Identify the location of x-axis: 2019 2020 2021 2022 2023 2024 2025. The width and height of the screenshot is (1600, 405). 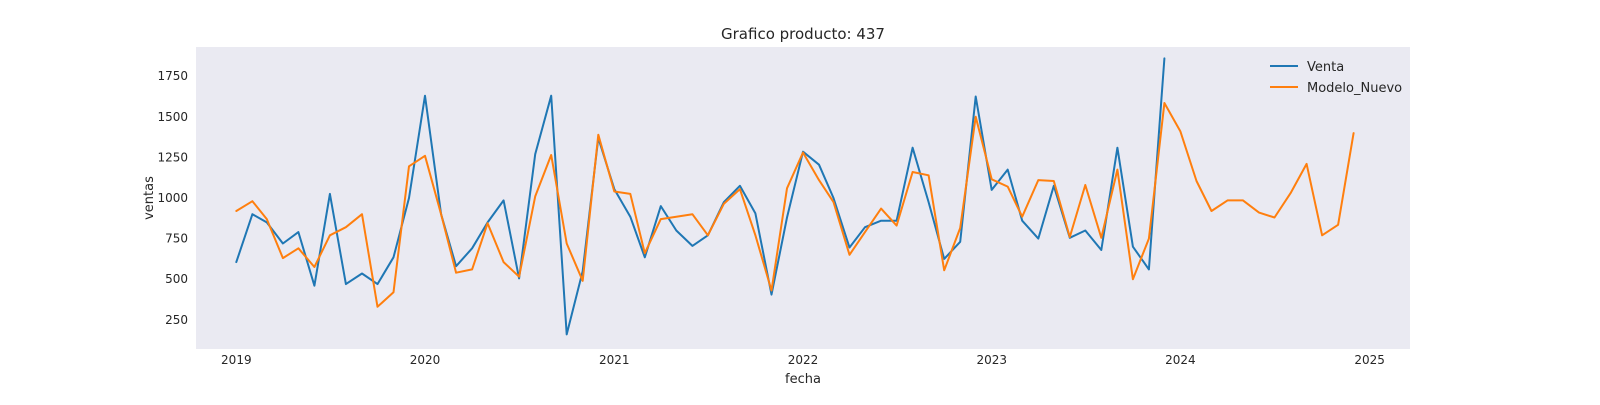
(803, 360).